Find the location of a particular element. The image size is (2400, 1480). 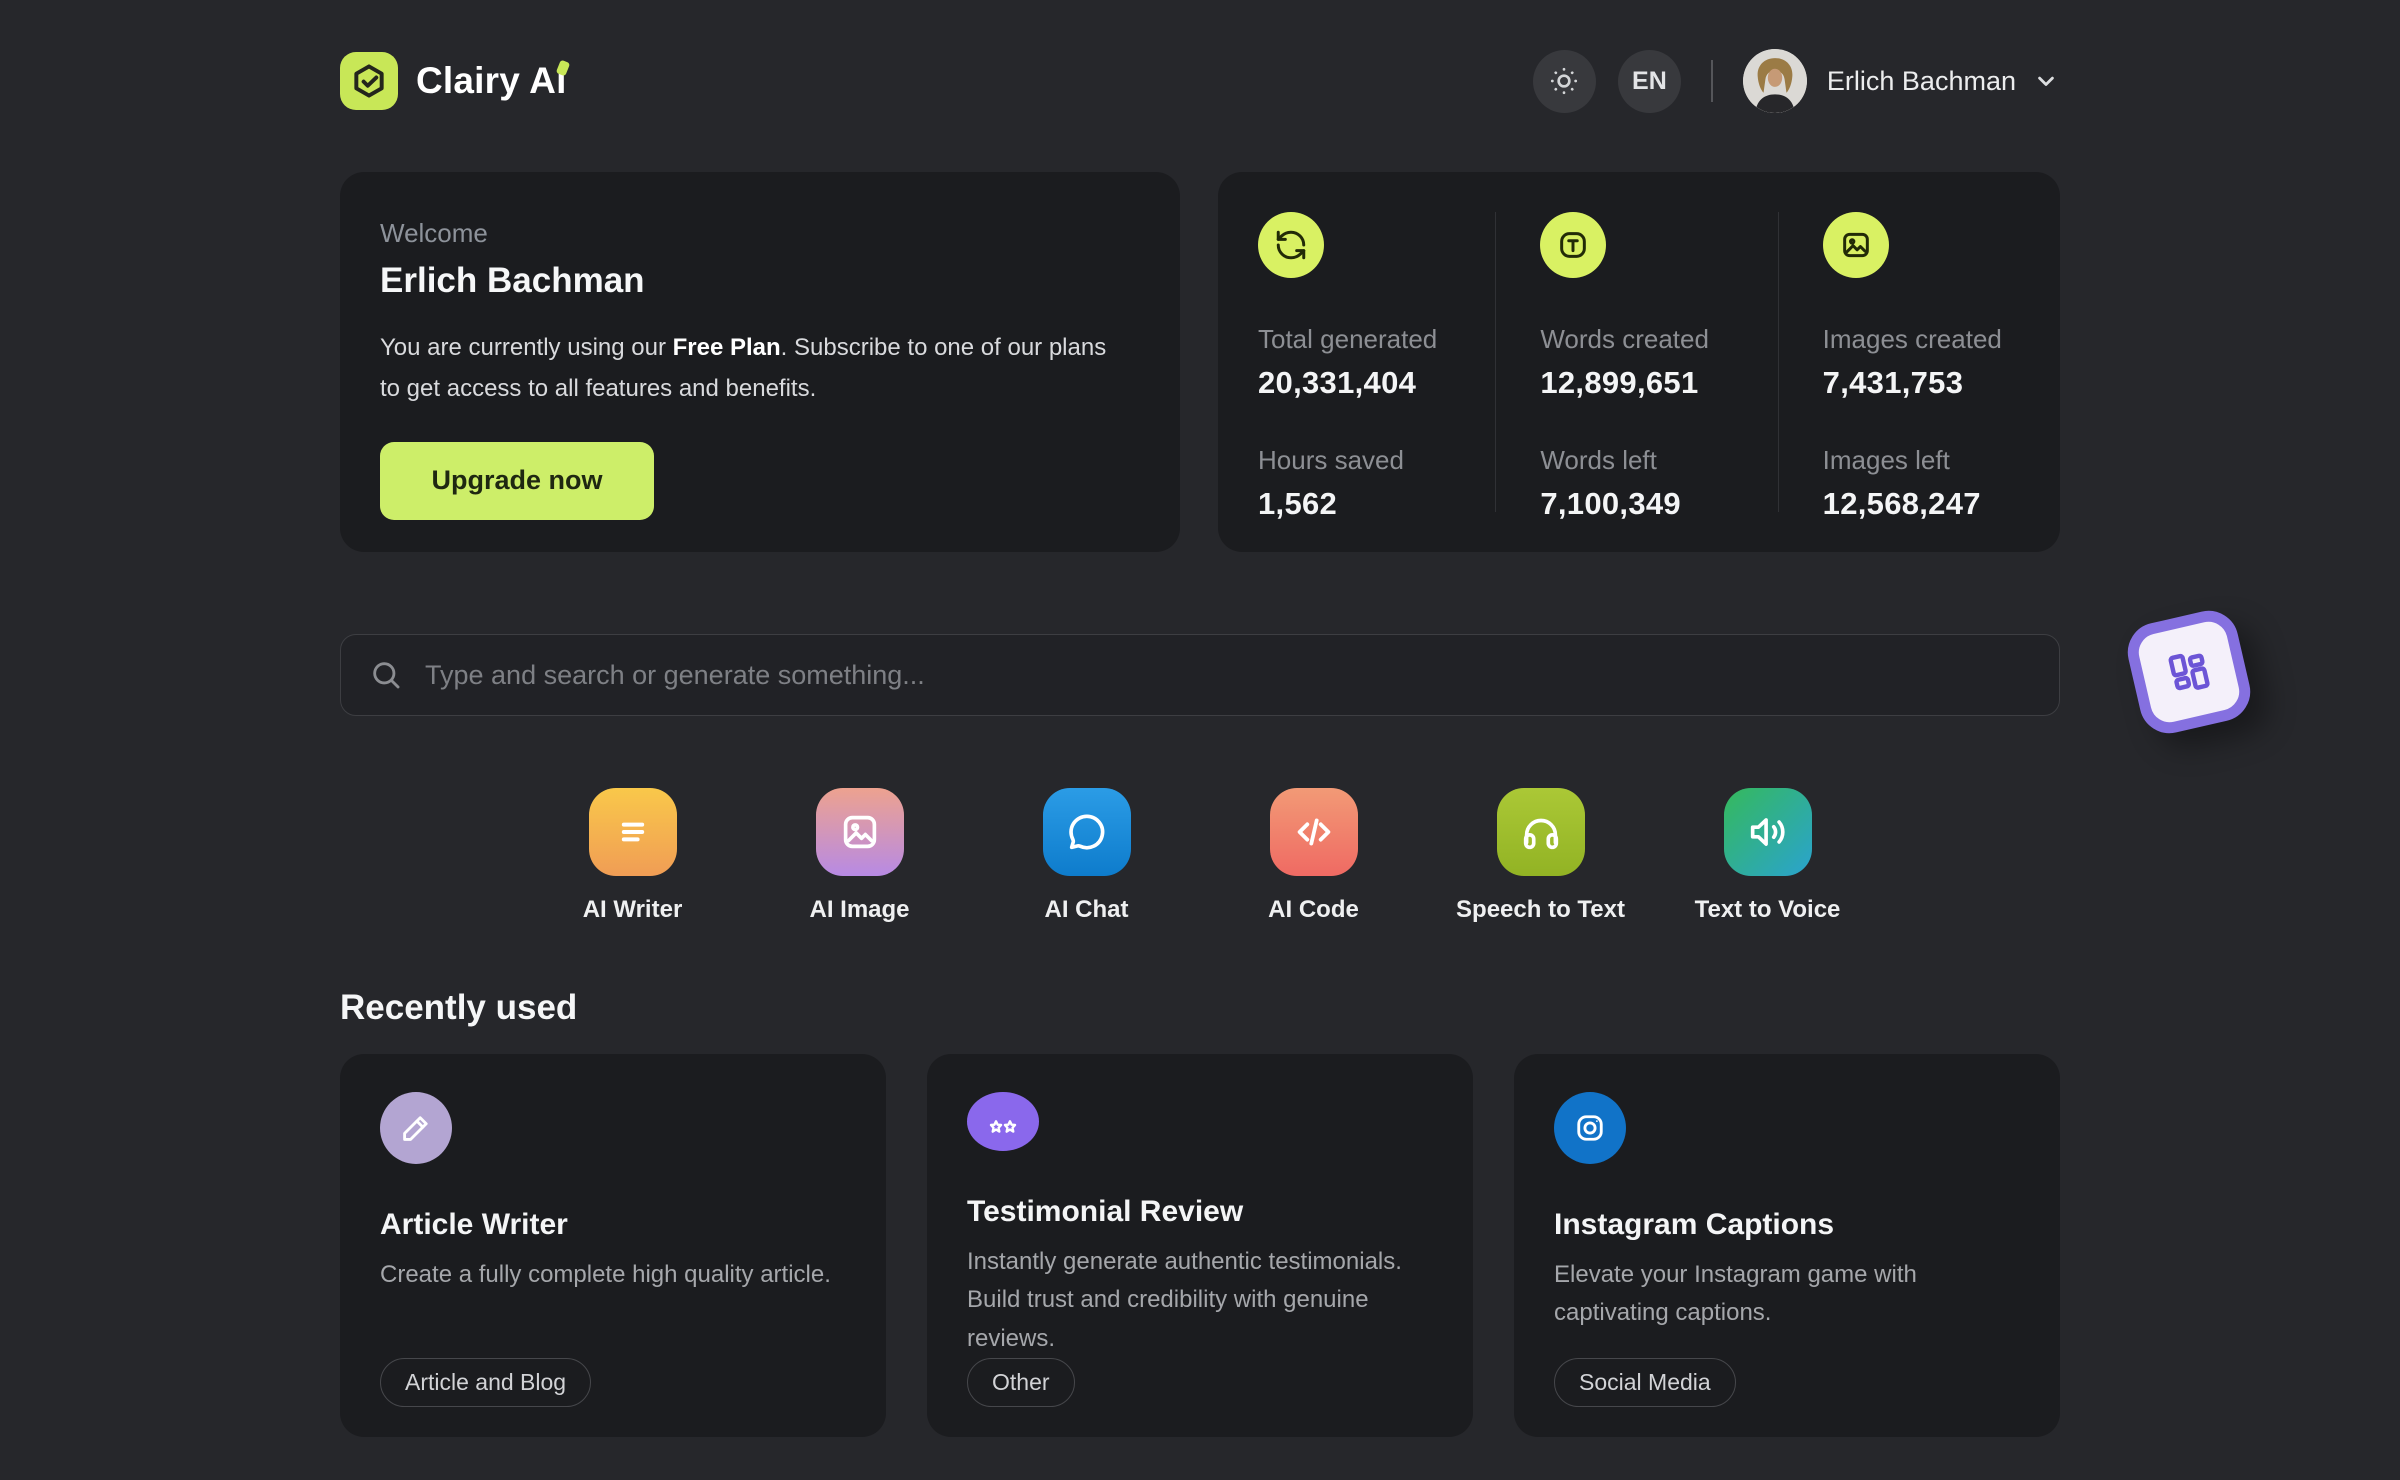

dashboard-grid-icon is located at coordinates (2188, 671).